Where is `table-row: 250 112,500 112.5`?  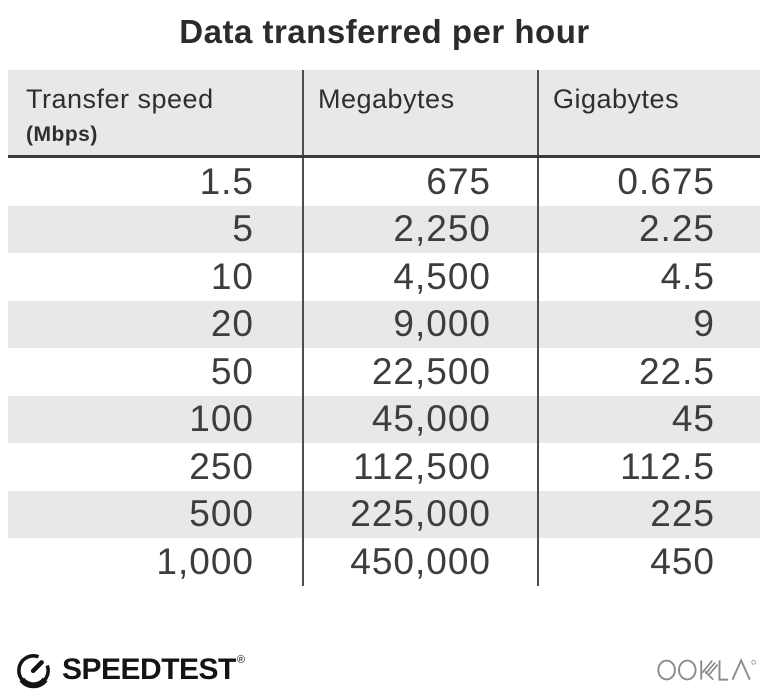
table-row: 250 112,500 112.5 is located at coordinates (384, 467).